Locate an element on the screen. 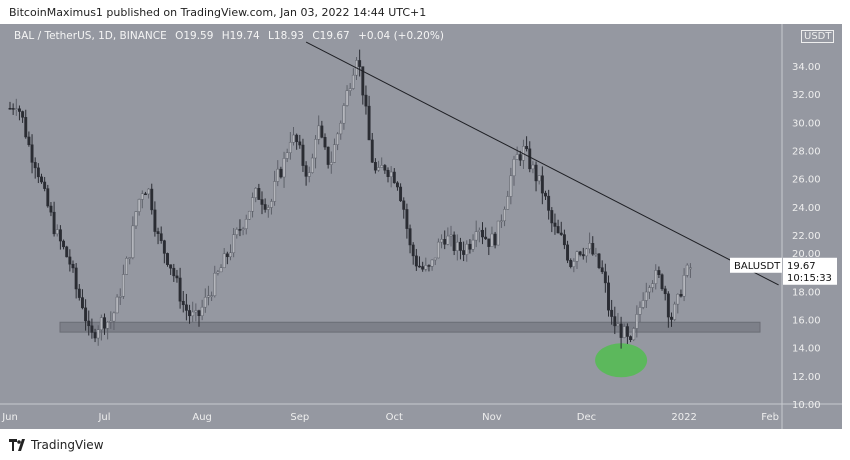 The width and height of the screenshot is (850, 460). ohlc-open: O19.59 is located at coordinates (194, 36).